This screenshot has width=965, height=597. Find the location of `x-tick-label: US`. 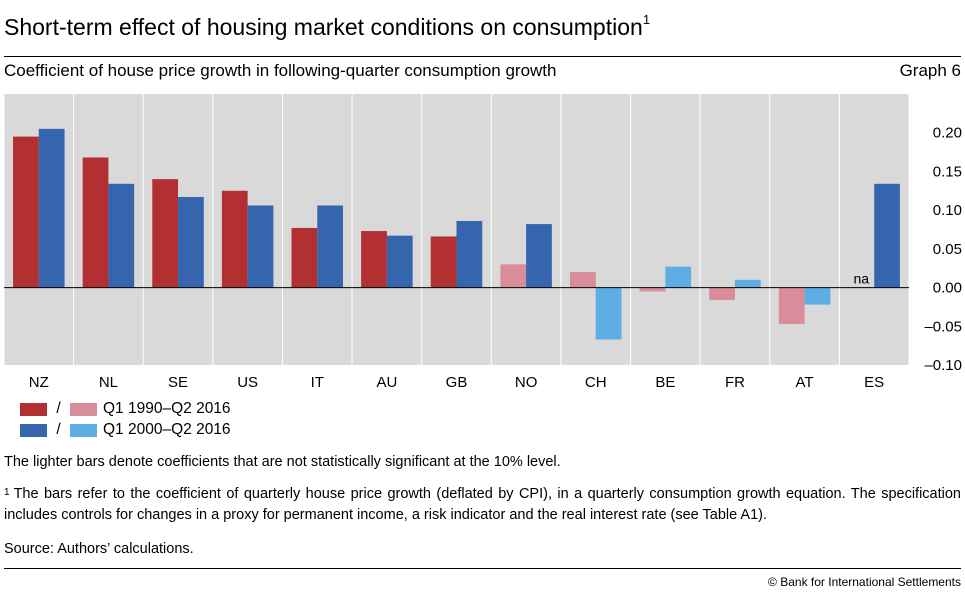

x-tick-label: US is located at coordinates (247, 382).